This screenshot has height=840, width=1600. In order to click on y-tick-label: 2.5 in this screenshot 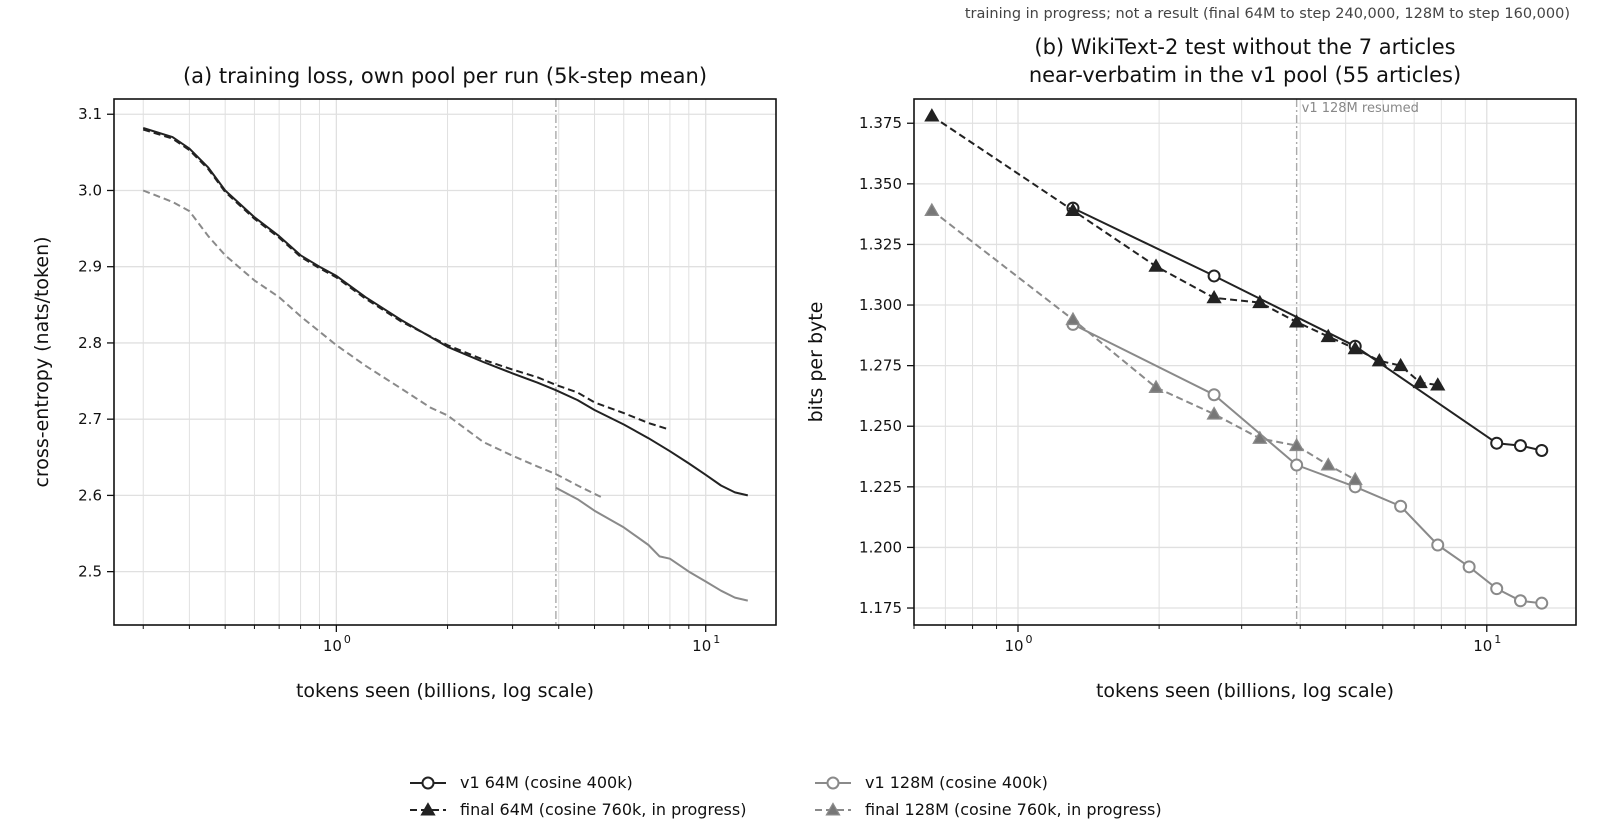, I will do `click(90, 572)`.